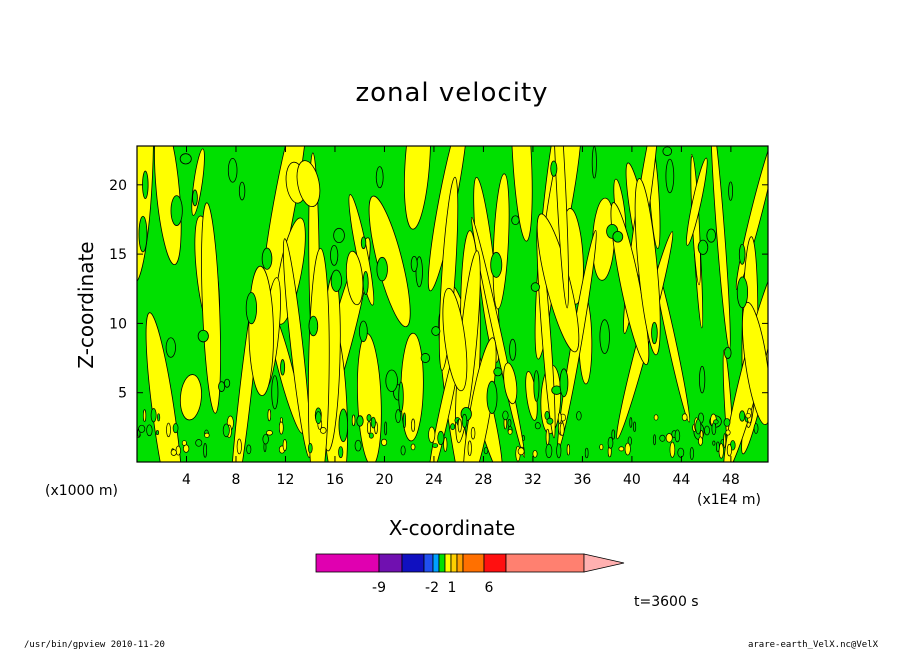  What do you see at coordinates (335, 480) in the screenshot?
I see `x-tick-label: 16` at bounding box center [335, 480].